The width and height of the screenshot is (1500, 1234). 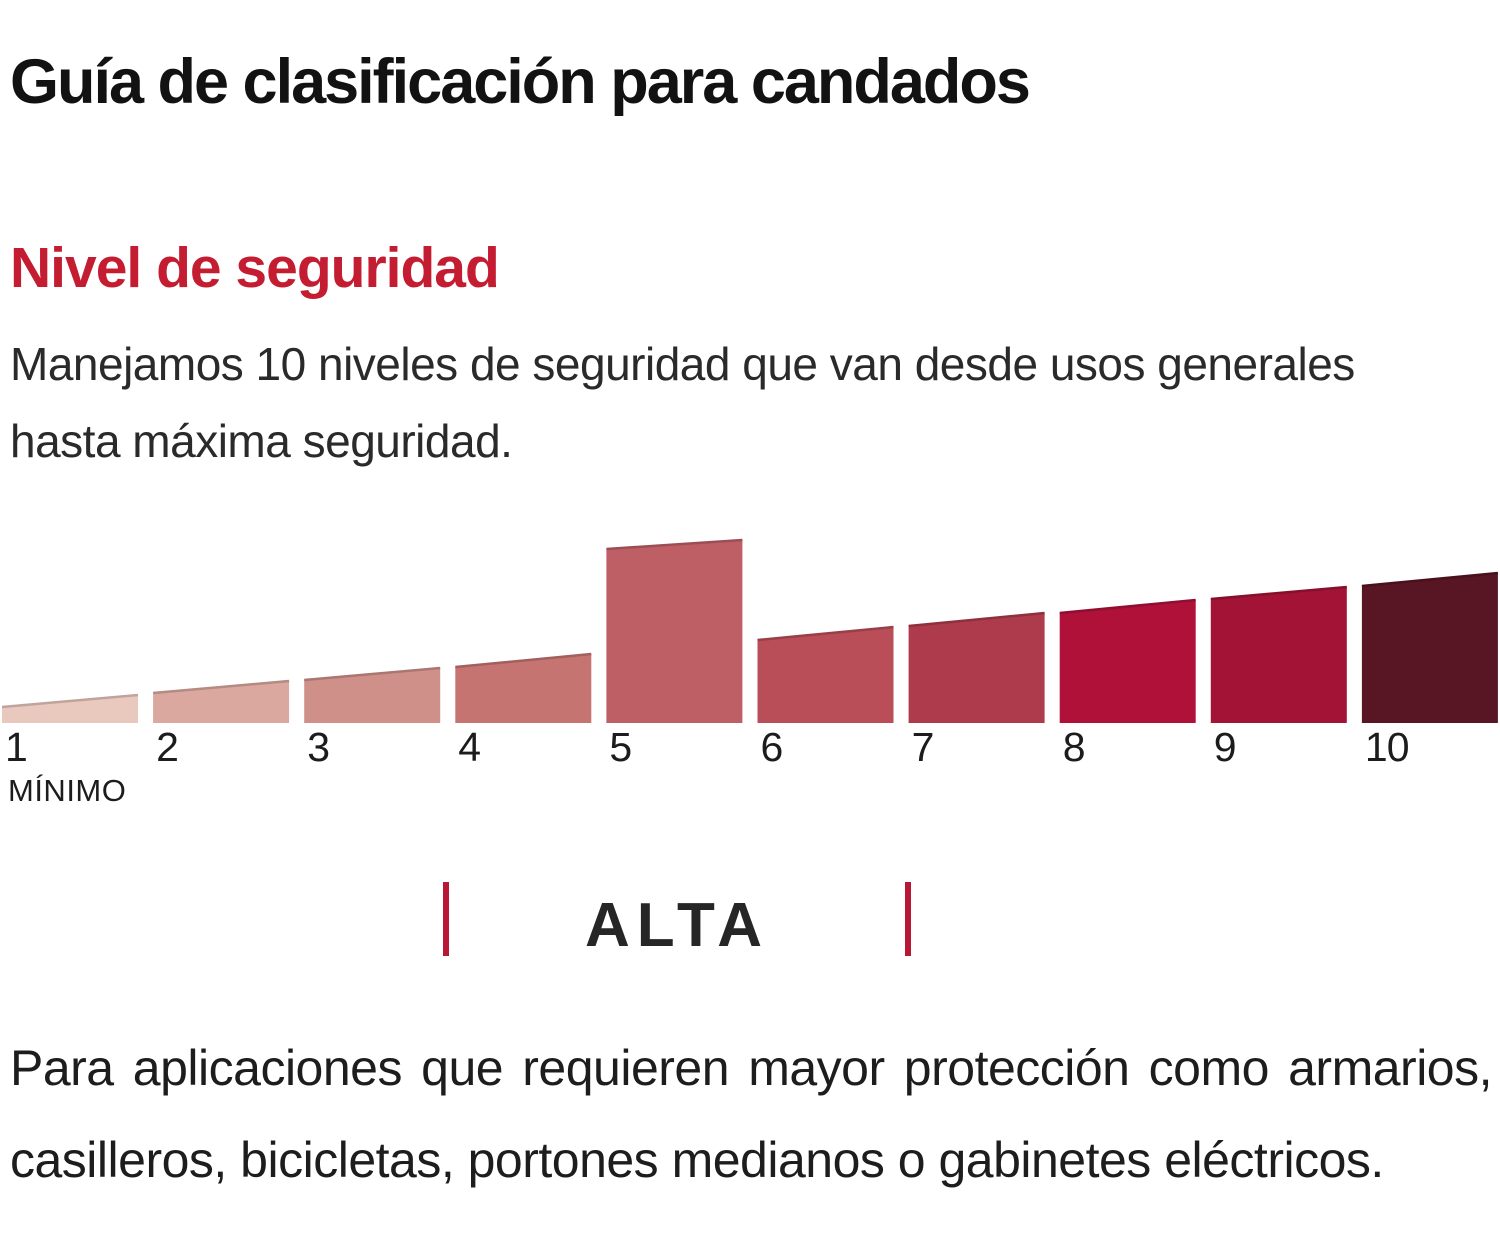 What do you see at coordinates (750, 748) in the screenshot?
I see `level-axis: 1 2 3 4 5 6 7 8 9 10` at bounding box center [750, 748].